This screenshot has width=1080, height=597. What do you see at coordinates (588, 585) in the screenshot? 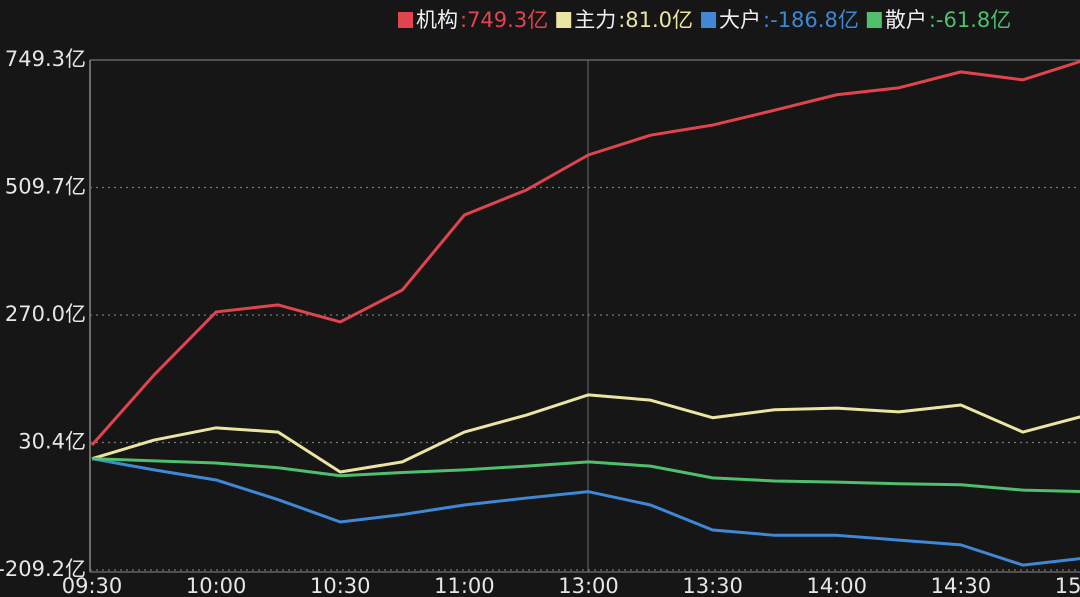
I see `x-tick-label: 13:00` at bounding box center [588, 585].